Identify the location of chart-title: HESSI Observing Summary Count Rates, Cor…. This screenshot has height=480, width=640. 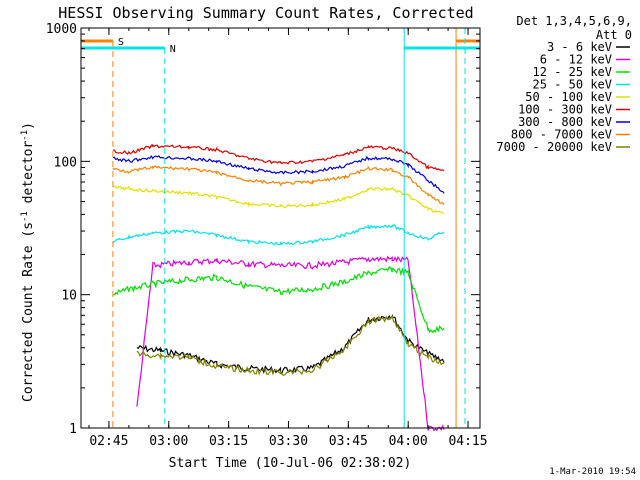
(265, 13).